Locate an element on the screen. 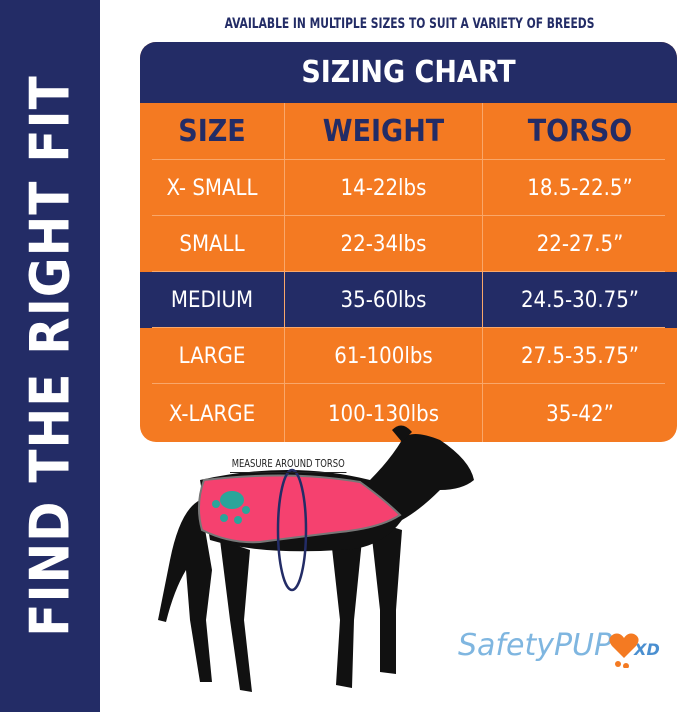 Image resolution: width=679 pixels, height=712 pixels. size-cell: X- SMALL is located at coordinates (212, 188).